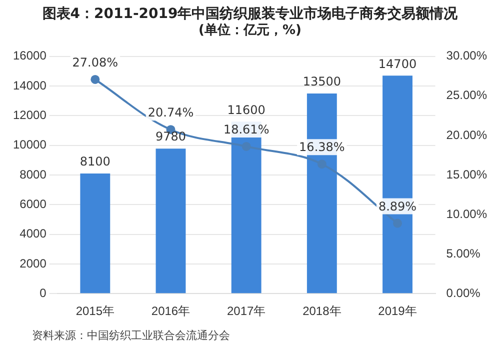  Describe the element at coordinates (29, 85) in the screenshot. I see `y-tick-label: 14000` at that location.